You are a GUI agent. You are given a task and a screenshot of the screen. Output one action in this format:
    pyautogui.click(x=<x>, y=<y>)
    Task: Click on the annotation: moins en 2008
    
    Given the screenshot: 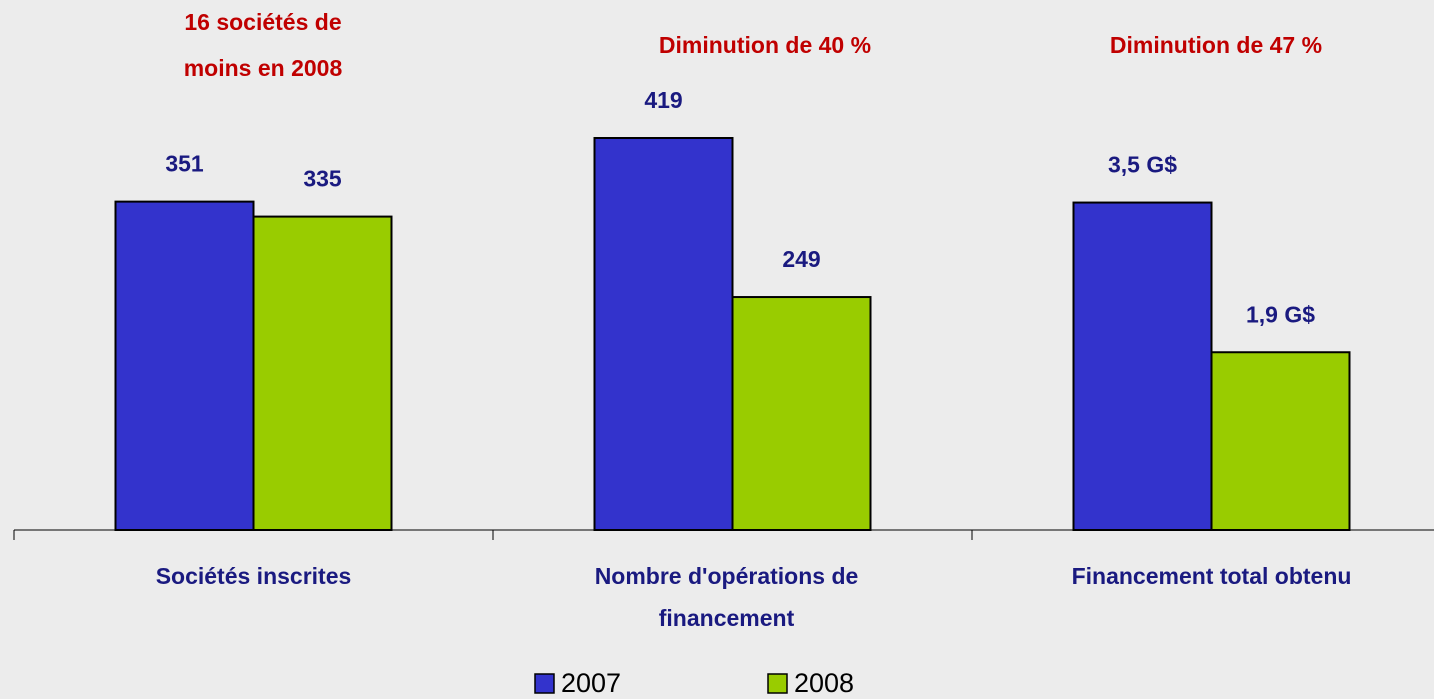 What is the action you would take?
    pyautogui.click(x=263, y=68)
    